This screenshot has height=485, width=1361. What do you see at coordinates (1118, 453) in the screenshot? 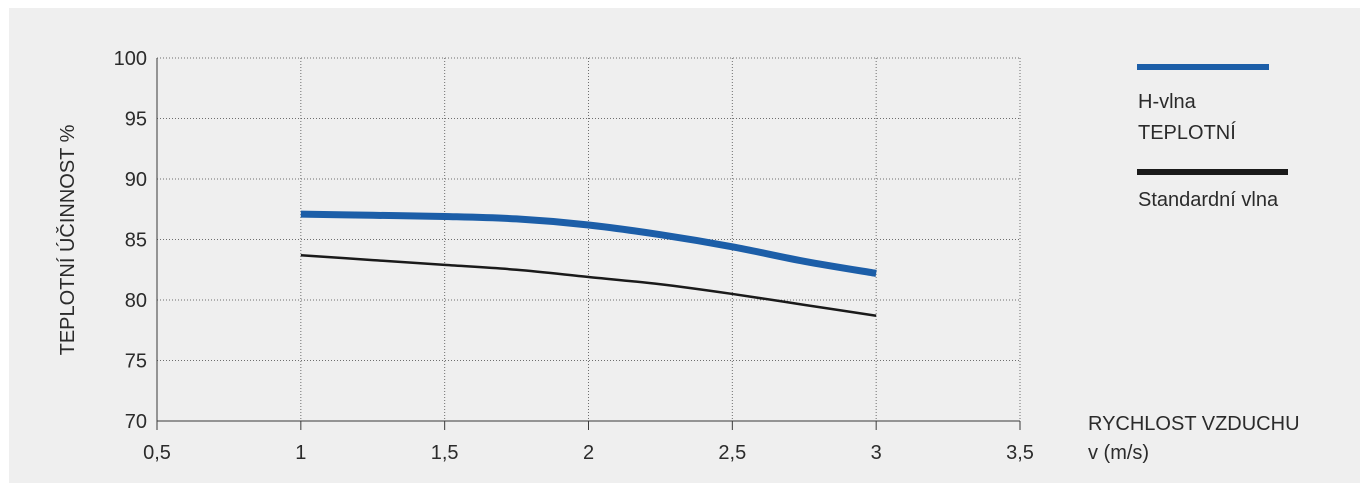
I see `x-axis-label-line2: v (m/s)` at bounding box center [1118, 453].